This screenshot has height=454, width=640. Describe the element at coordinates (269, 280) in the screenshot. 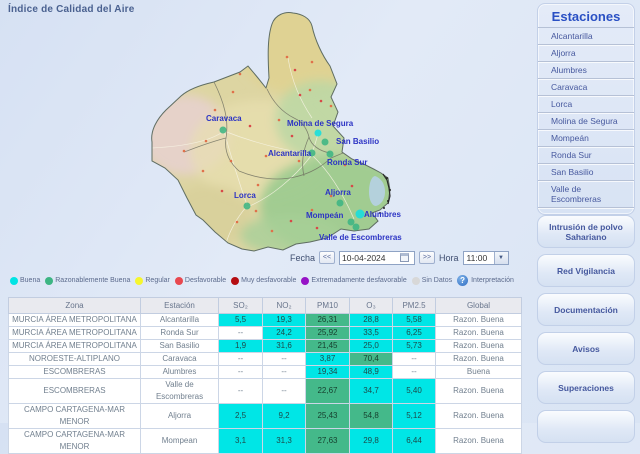

I see `legend-label: Muy desfavorable` at that location.